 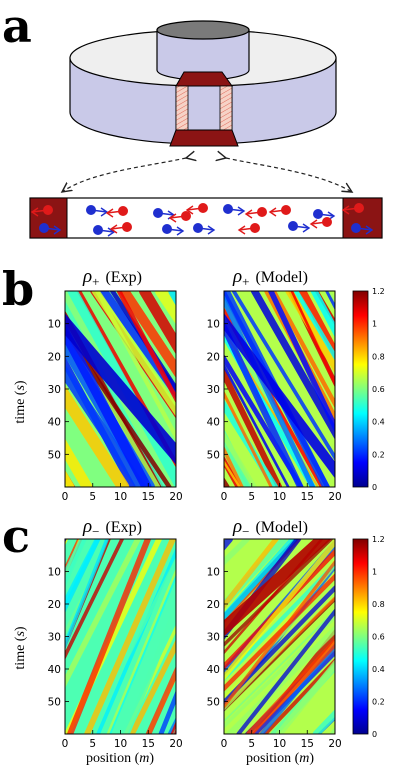 I want to click on colorbar-tick-label: 1.2, so click(x=378, y=291).